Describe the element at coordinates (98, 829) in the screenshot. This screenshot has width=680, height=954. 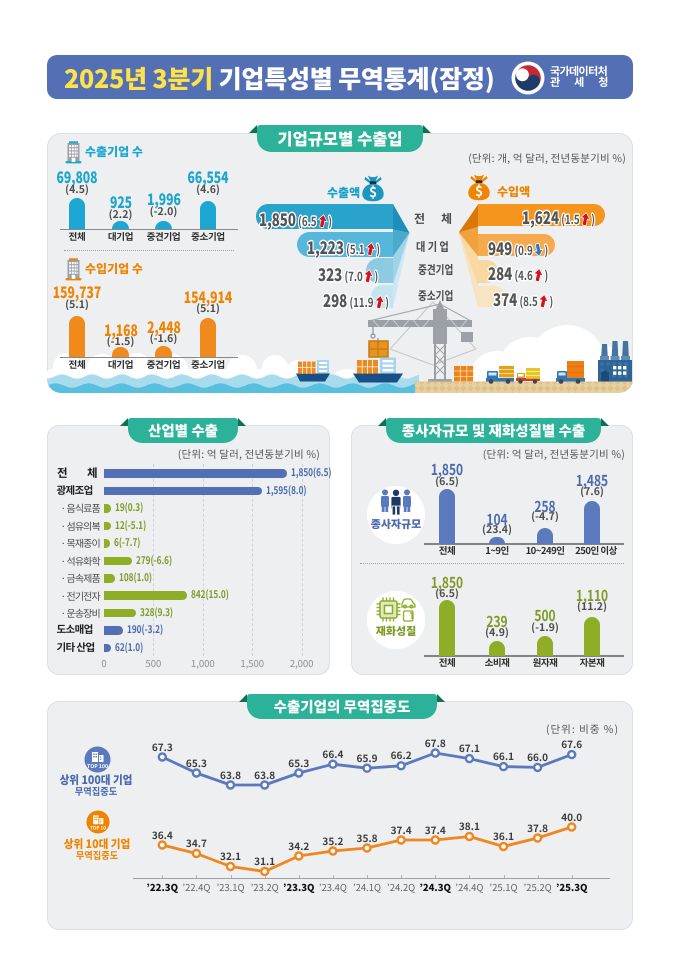
I see `svg-text: TOP 10` at that location.